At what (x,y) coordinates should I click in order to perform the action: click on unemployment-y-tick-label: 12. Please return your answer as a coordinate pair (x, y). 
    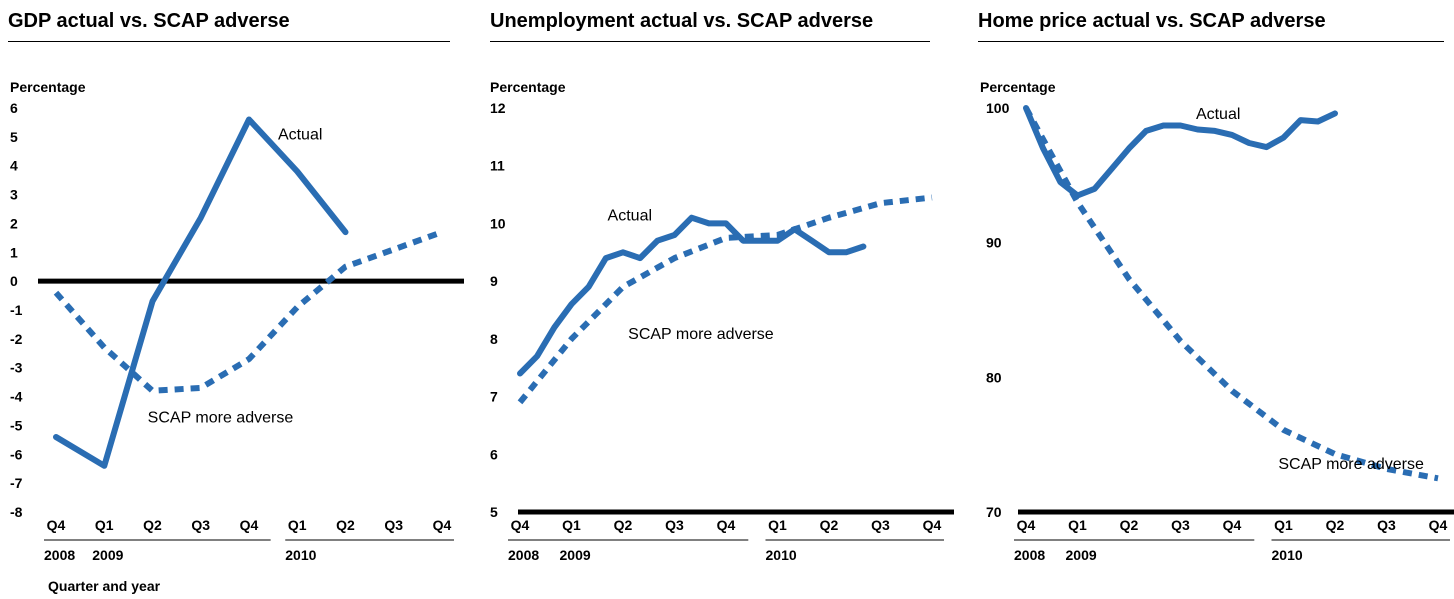
    Looking at the image, I should click on (498, 108).